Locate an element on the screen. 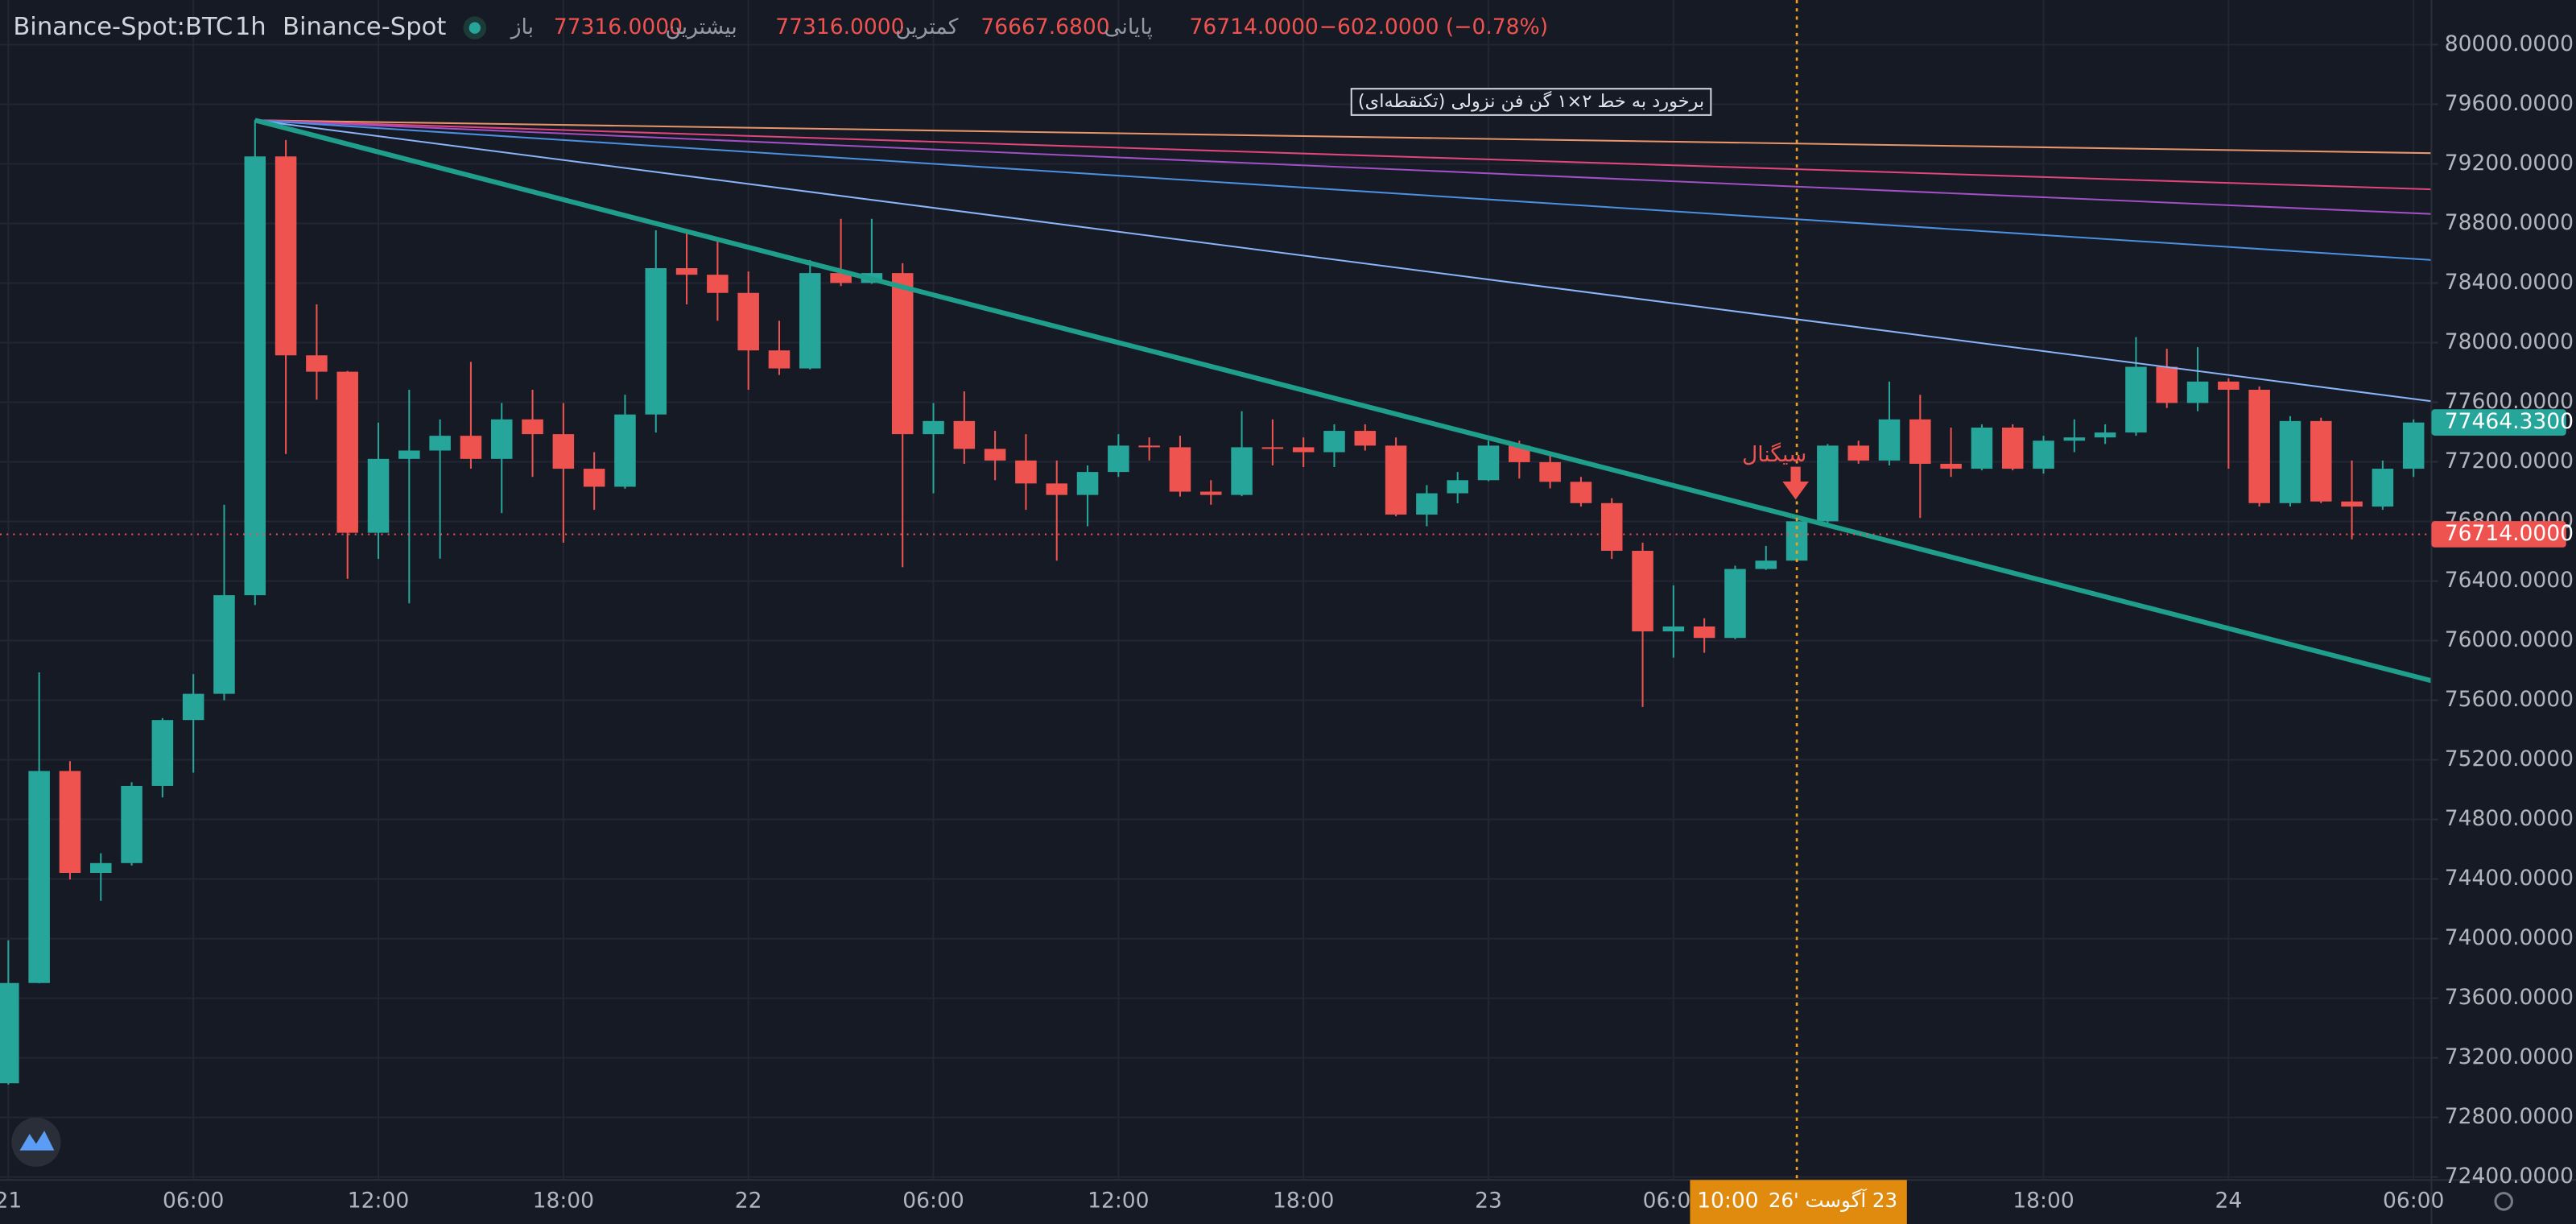 The width and height of the screenshot is (2576, 1224). y-tick-label: 76000.0000 is located at coordinates (2509, 639).